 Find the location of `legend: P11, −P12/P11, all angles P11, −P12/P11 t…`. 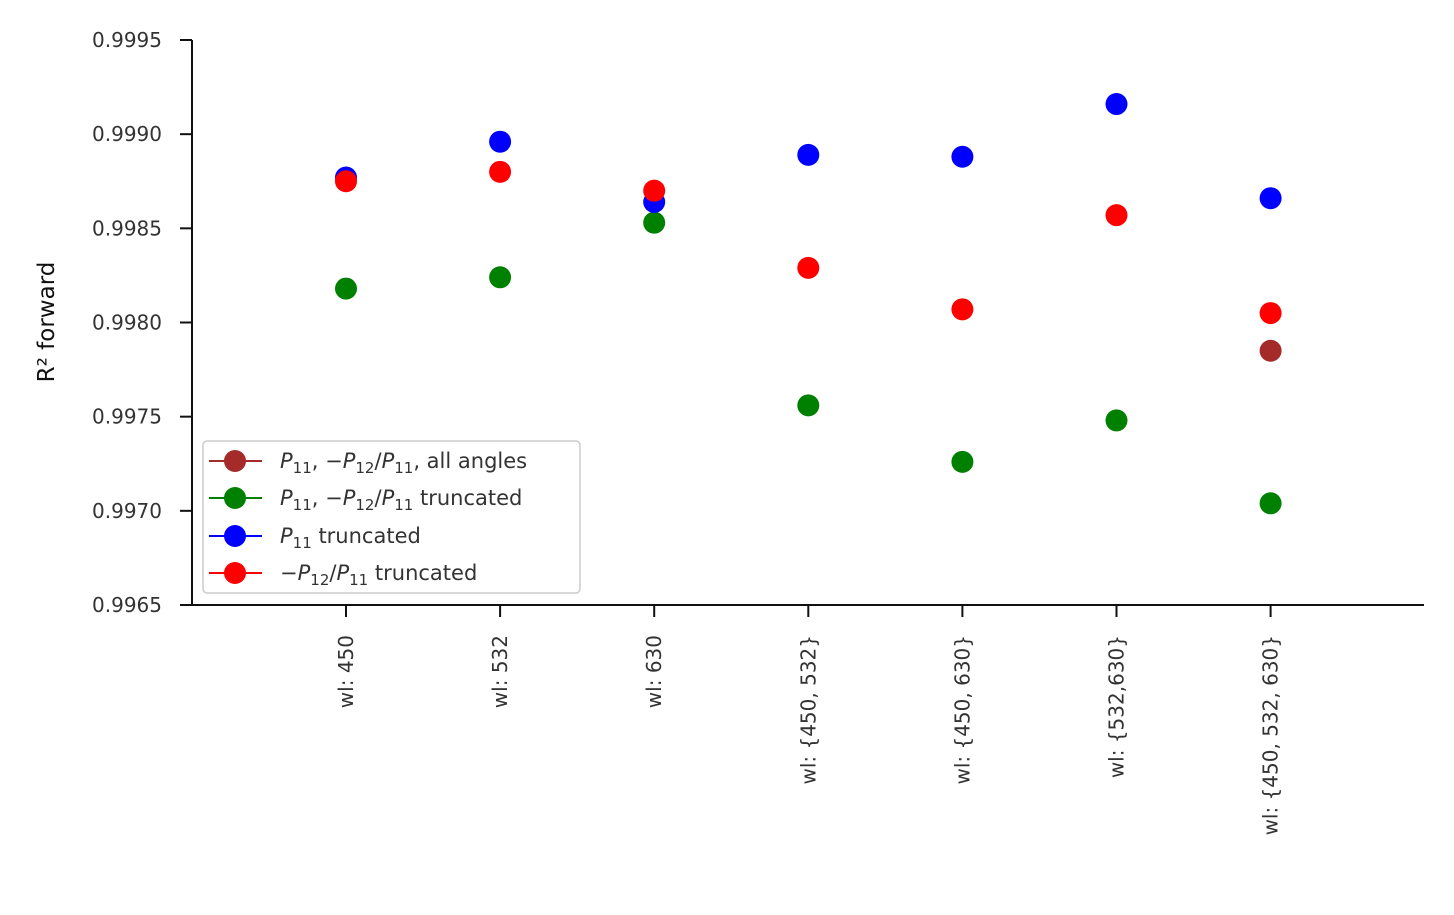

legend: P11, −P12/P11, all angles P11, −P12/P11 t… is located at coordinates (391, 517).